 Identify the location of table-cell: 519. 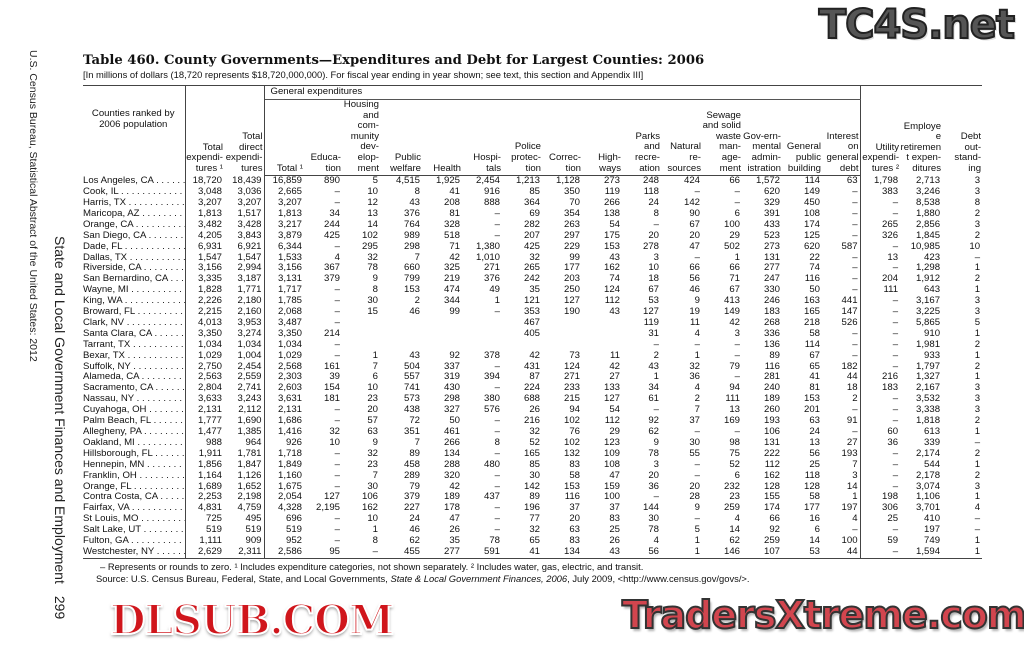
(293, 530).